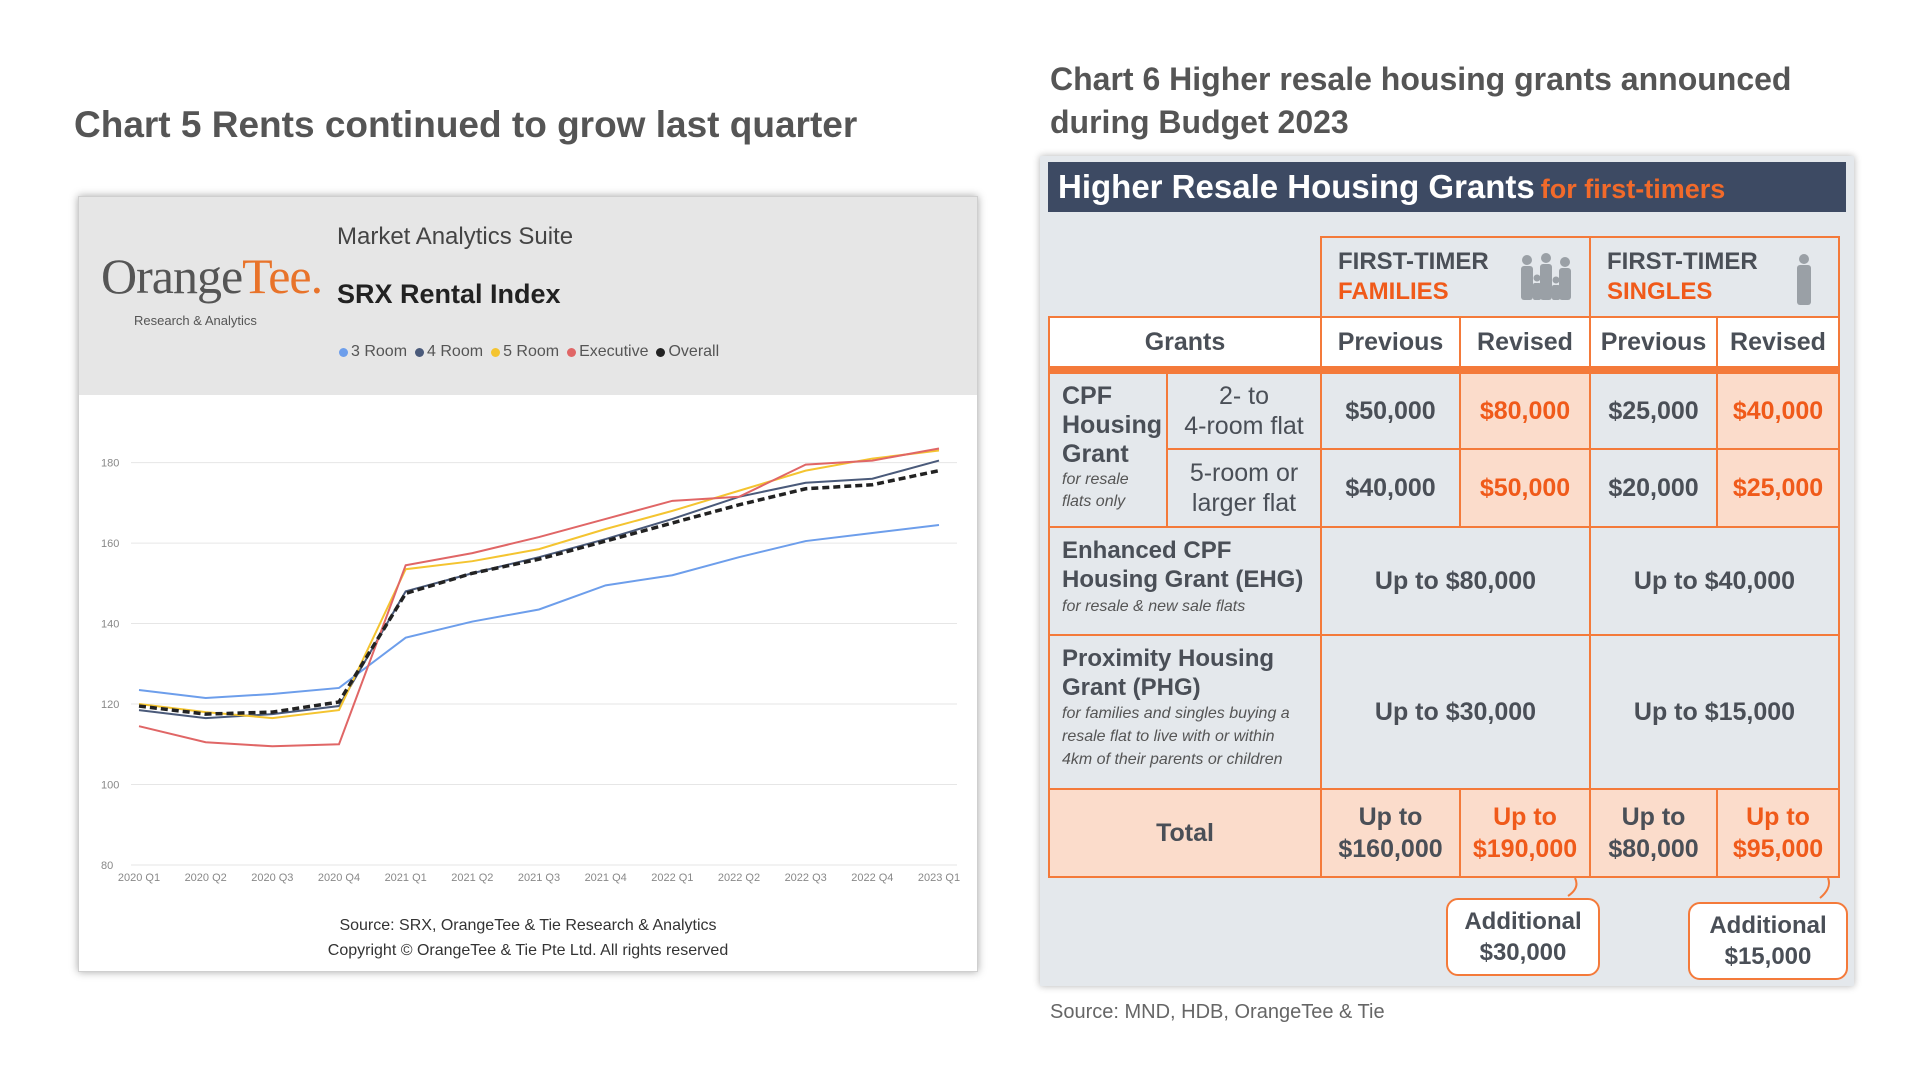 The image size is (1920, 1080). I want to click on series-line-4-room, so click(539, 589).